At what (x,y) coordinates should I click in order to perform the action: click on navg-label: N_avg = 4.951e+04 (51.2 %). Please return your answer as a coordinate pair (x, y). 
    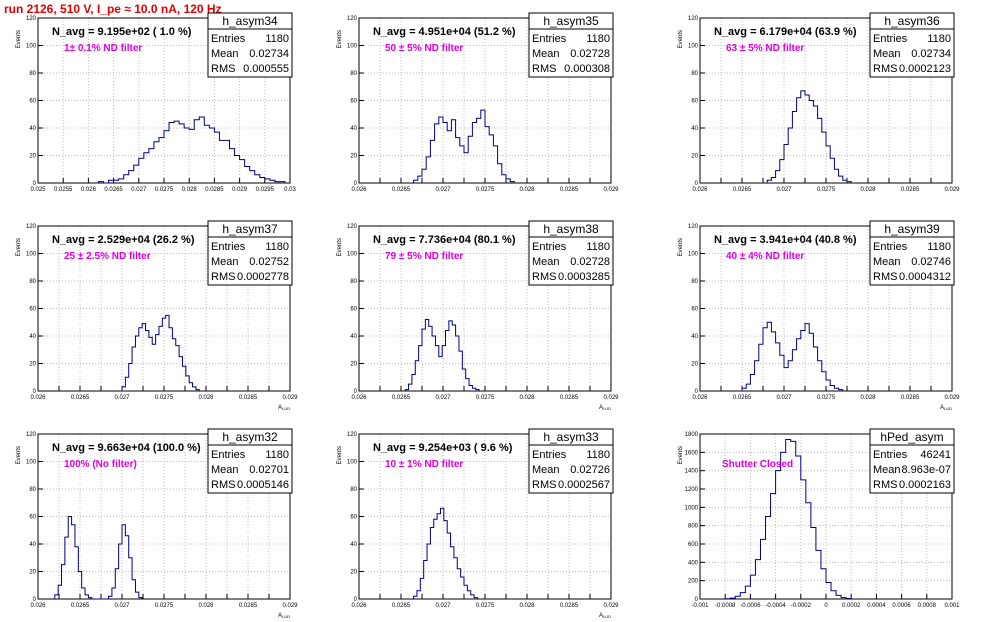
    Looking at the image, I should click on (444, 32).